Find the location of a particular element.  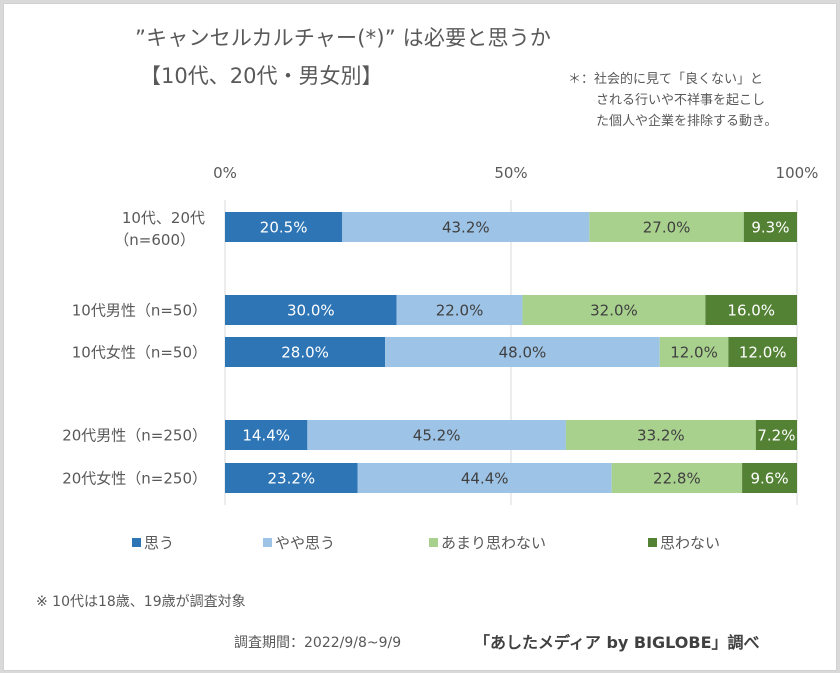

data-label: 7.2% is located at coordinates (776, 436).